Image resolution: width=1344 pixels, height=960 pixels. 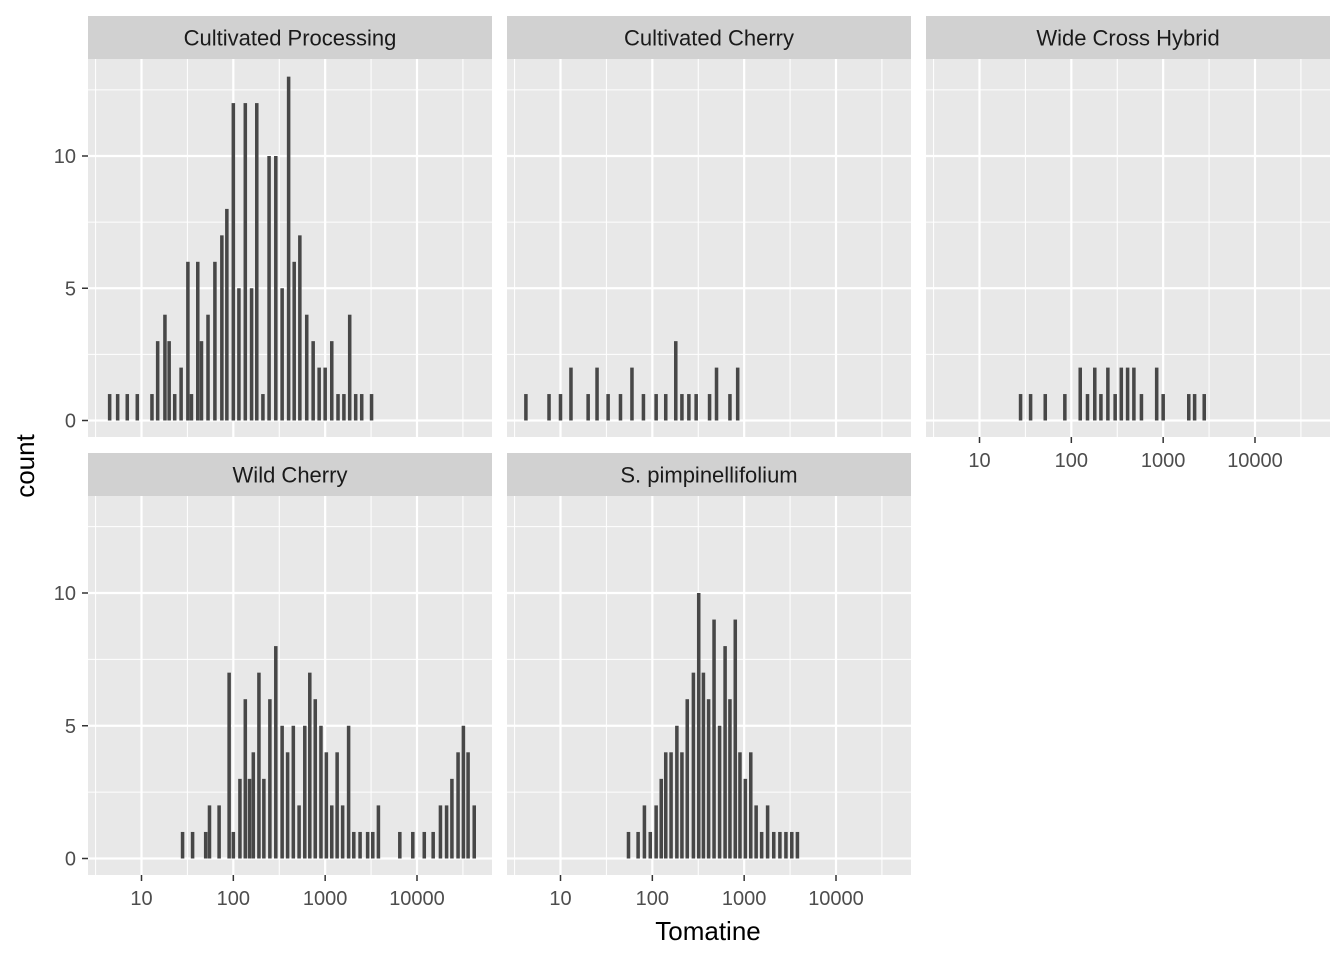 I want to click on x-axis-title: Tomatine, so click(x=708, y=931).